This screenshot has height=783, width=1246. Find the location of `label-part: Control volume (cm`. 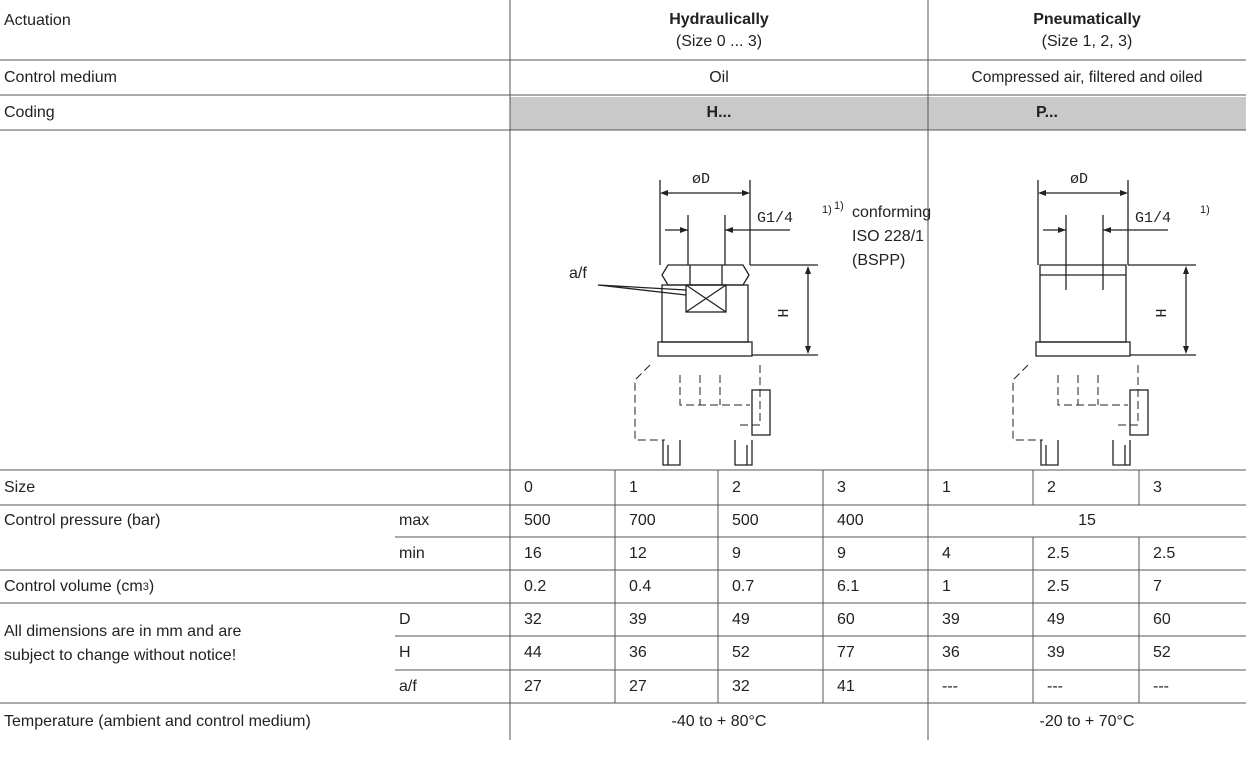

label-part: Control volume (cm is located at coordinates (73, 586).